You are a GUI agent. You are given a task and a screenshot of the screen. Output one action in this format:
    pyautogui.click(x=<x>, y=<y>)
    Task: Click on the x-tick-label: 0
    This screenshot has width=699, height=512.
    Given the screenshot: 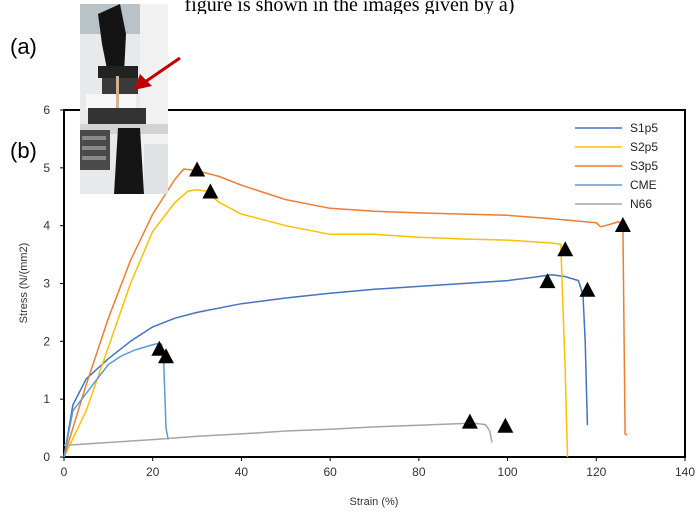 What is the action you would take?
    pyautogui.click(x=64, y=472)
    